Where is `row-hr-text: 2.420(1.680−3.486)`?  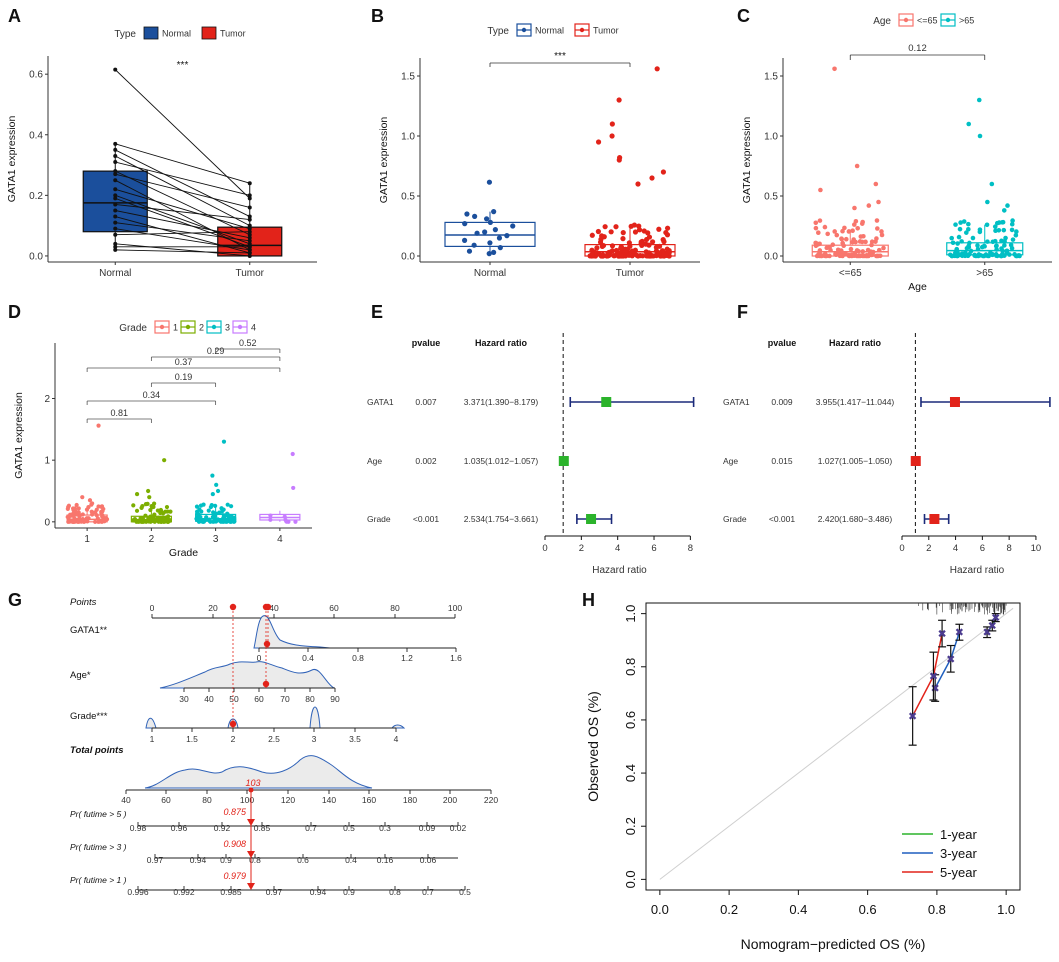
row-hr-text: 2.420(1.680−3.486) is located at coordinates (855, 519).